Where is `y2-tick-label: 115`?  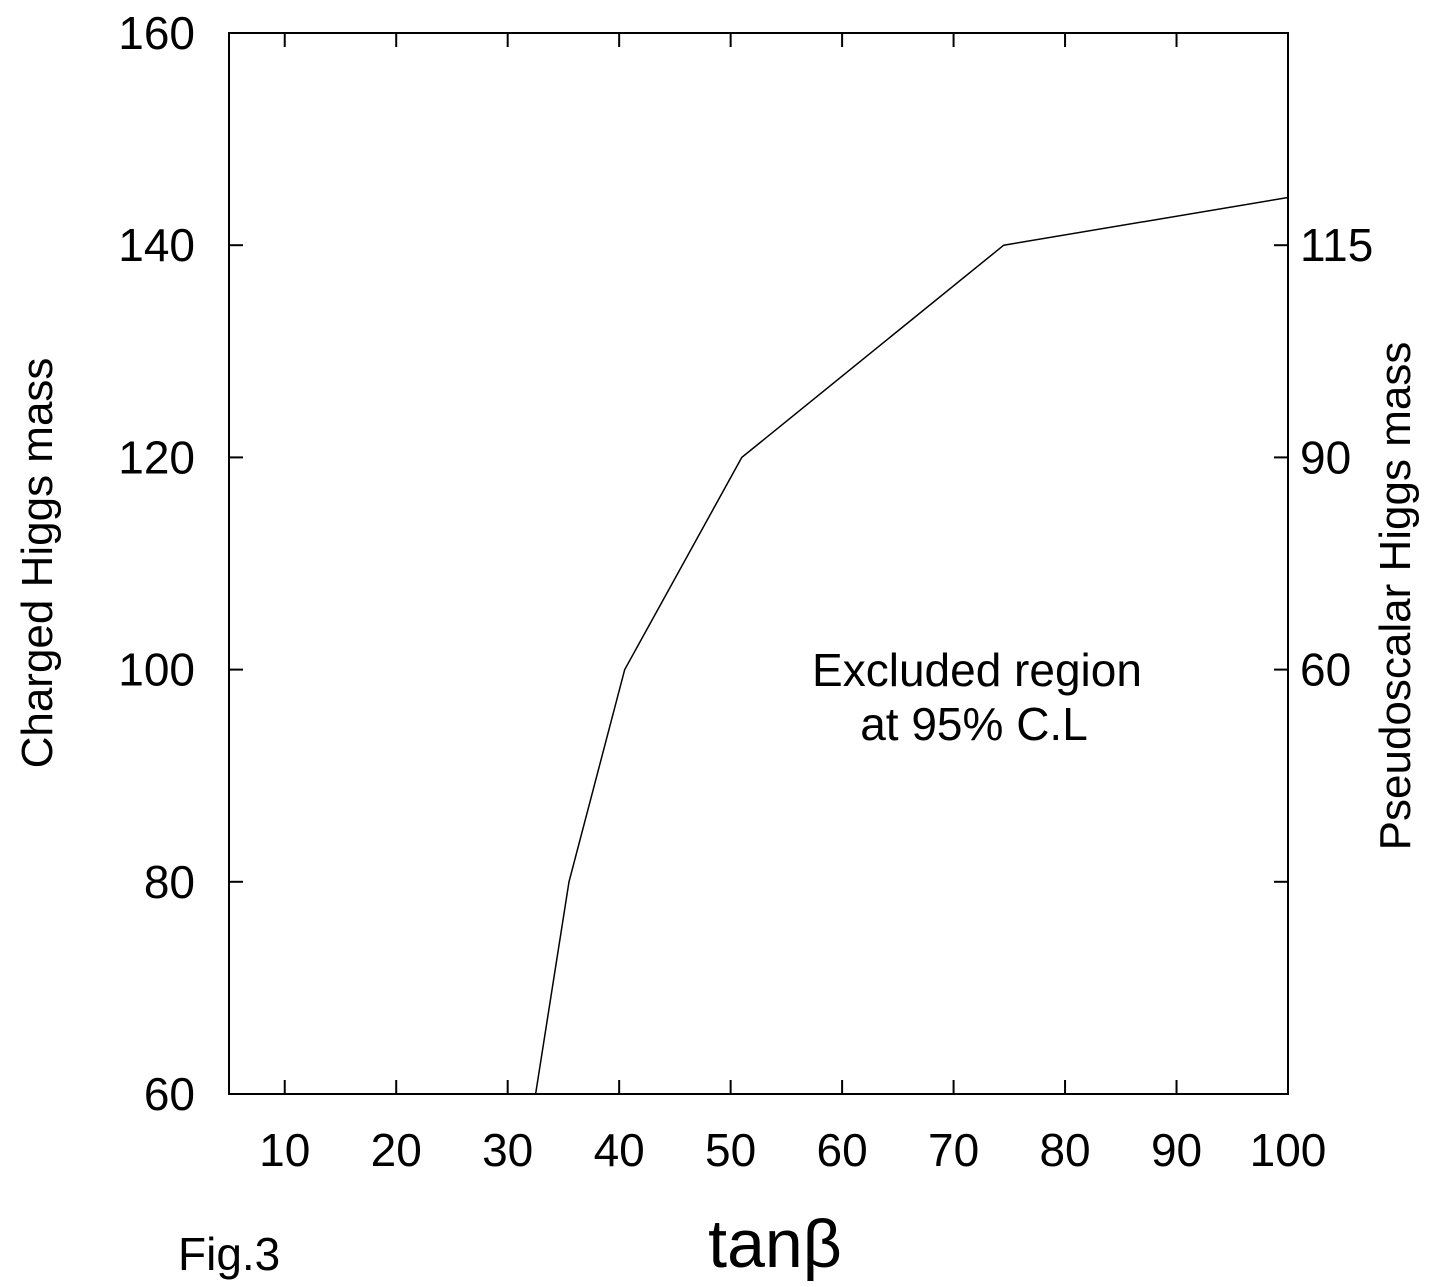 y2-tick-label: 115 is located at coordinates (1336, 245).